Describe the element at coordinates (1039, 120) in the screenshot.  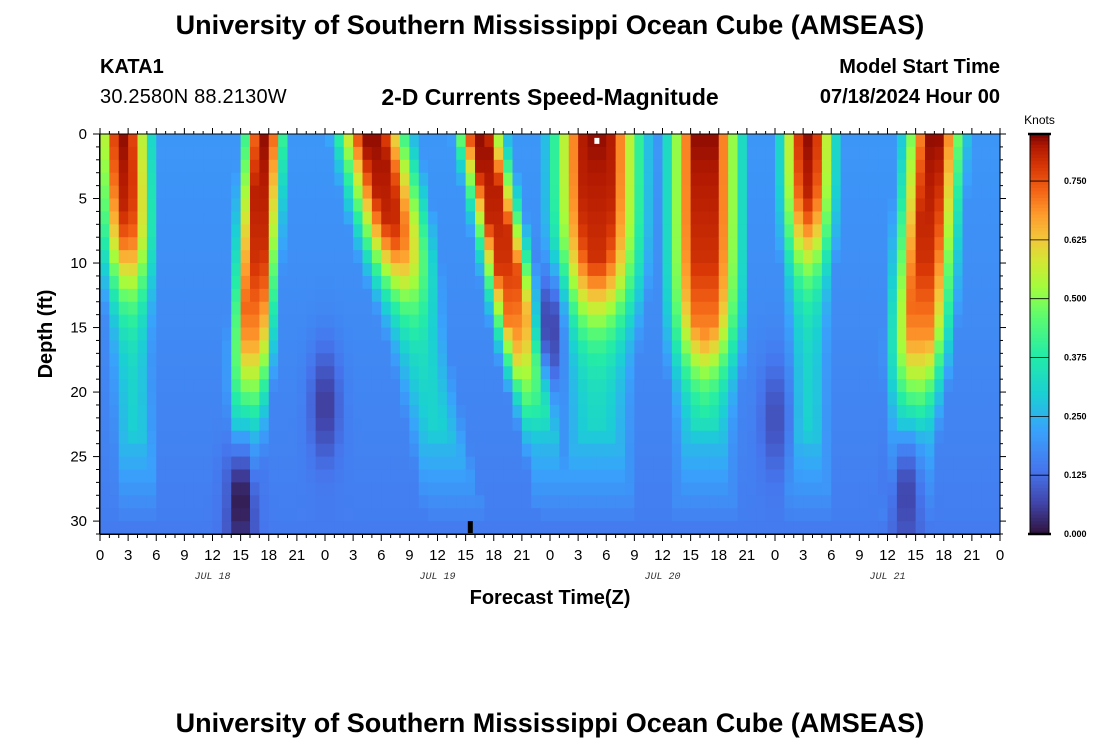
I see `colorbar-unit: Knots` at that location.